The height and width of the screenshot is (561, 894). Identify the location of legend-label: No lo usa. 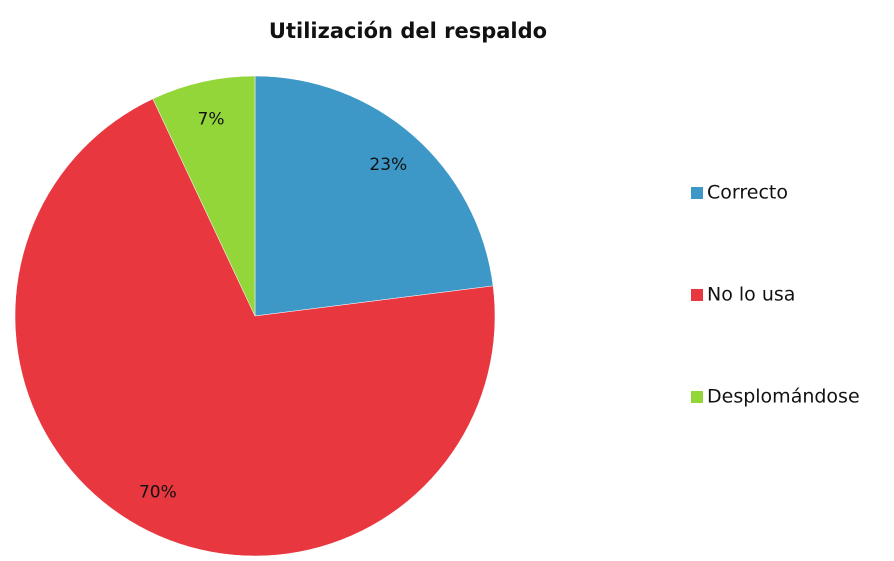
(751, 295).